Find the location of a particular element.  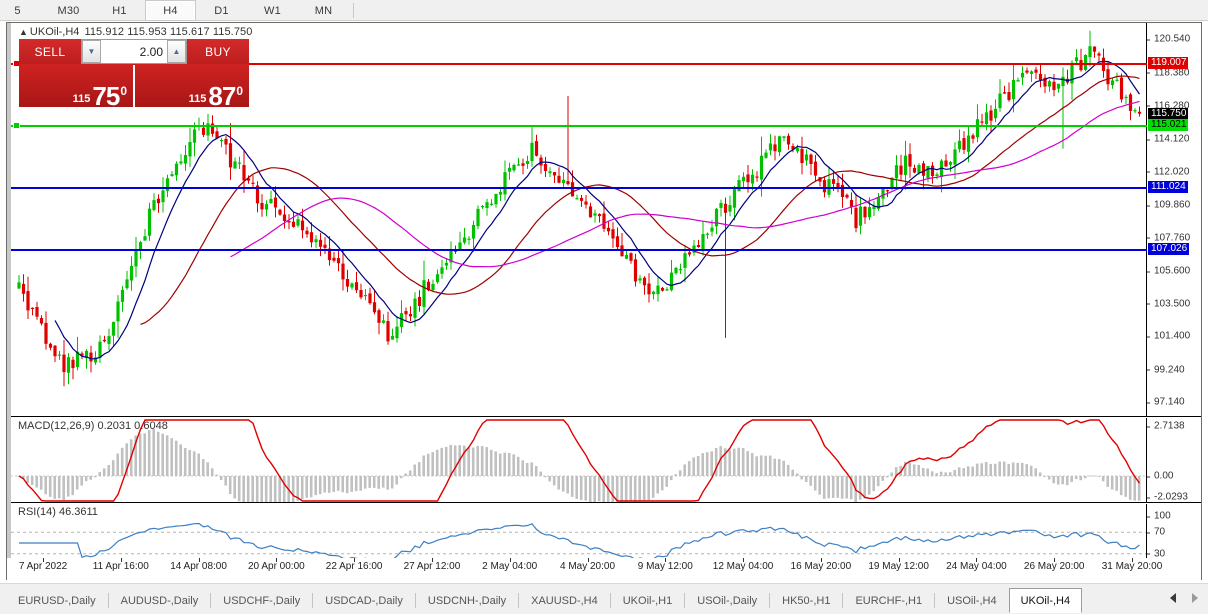

time-axis-tick: 7 Apr 2022 is located at coordinates (43, 566).